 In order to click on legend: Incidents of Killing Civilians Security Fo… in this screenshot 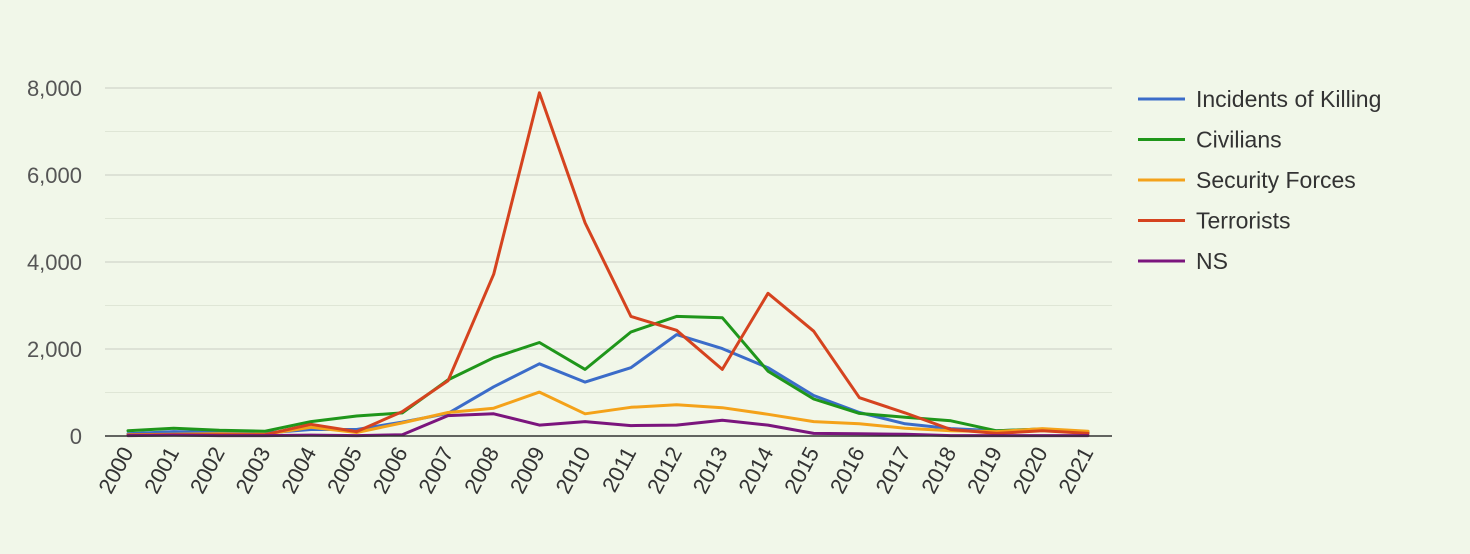, I will do `click(1259, 180)`.